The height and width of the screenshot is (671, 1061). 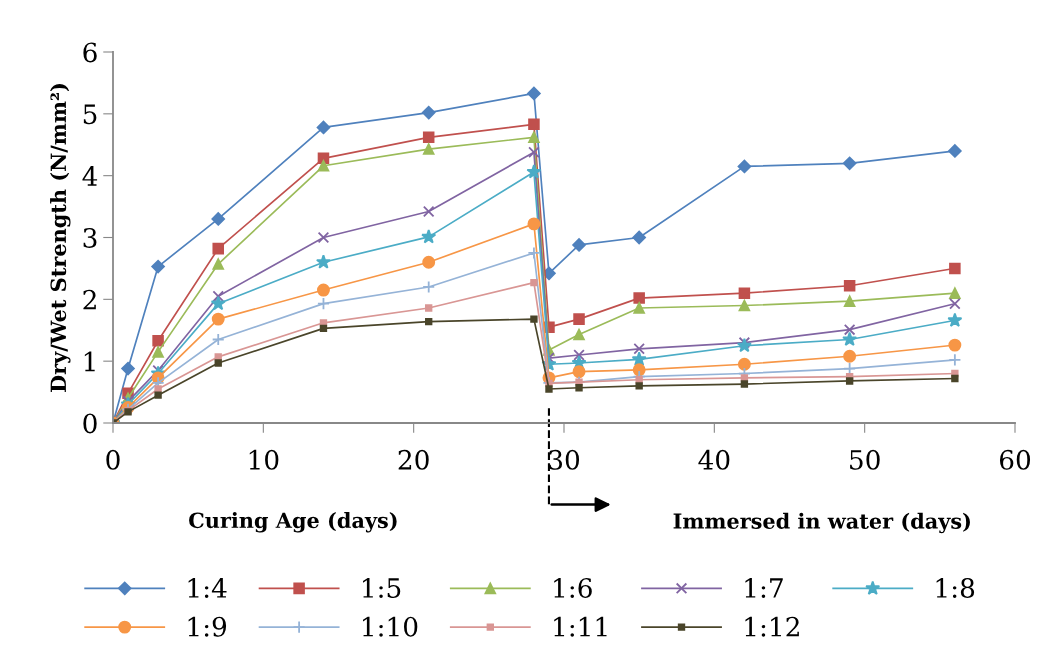 What do you see at coordinates (772, 626) in the screenshot?
I see `legend-label: 1:12` at bounding box center [772, 626].